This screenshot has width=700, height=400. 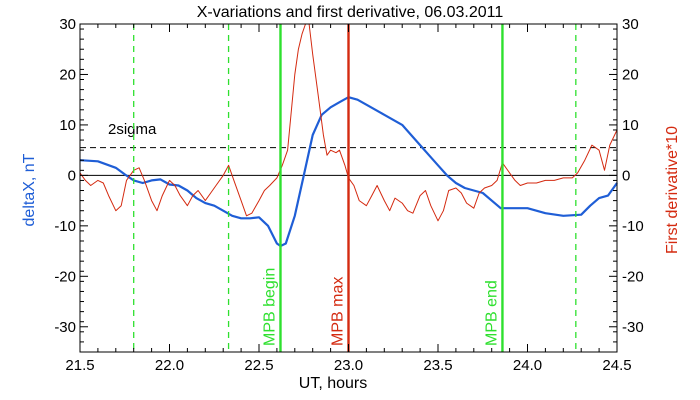 I want to click on y-tick-label-right: -30, so click(x=633, y=327).